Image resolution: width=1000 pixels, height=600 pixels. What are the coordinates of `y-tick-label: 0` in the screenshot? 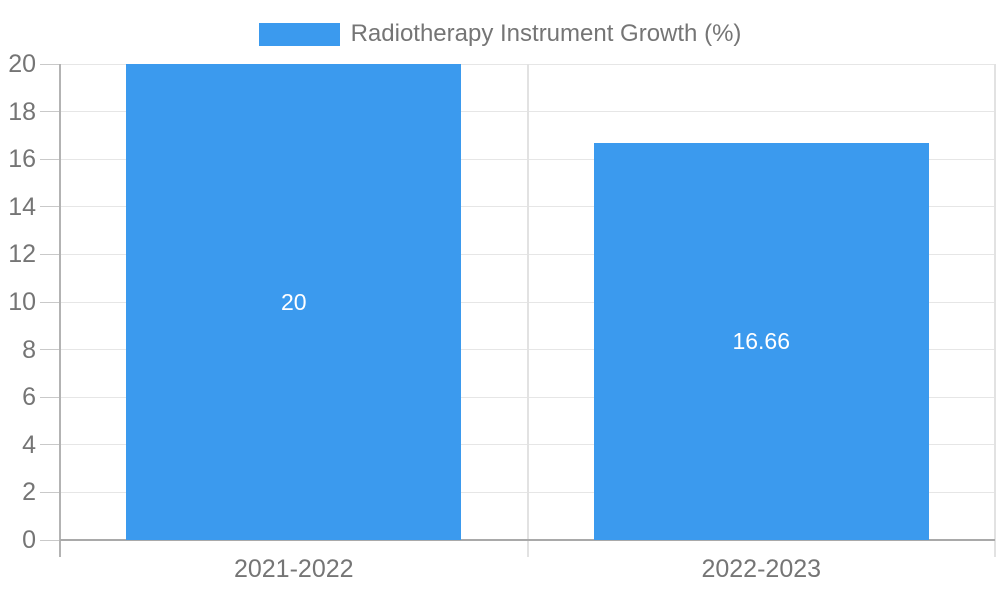 It's located at (29, 540).